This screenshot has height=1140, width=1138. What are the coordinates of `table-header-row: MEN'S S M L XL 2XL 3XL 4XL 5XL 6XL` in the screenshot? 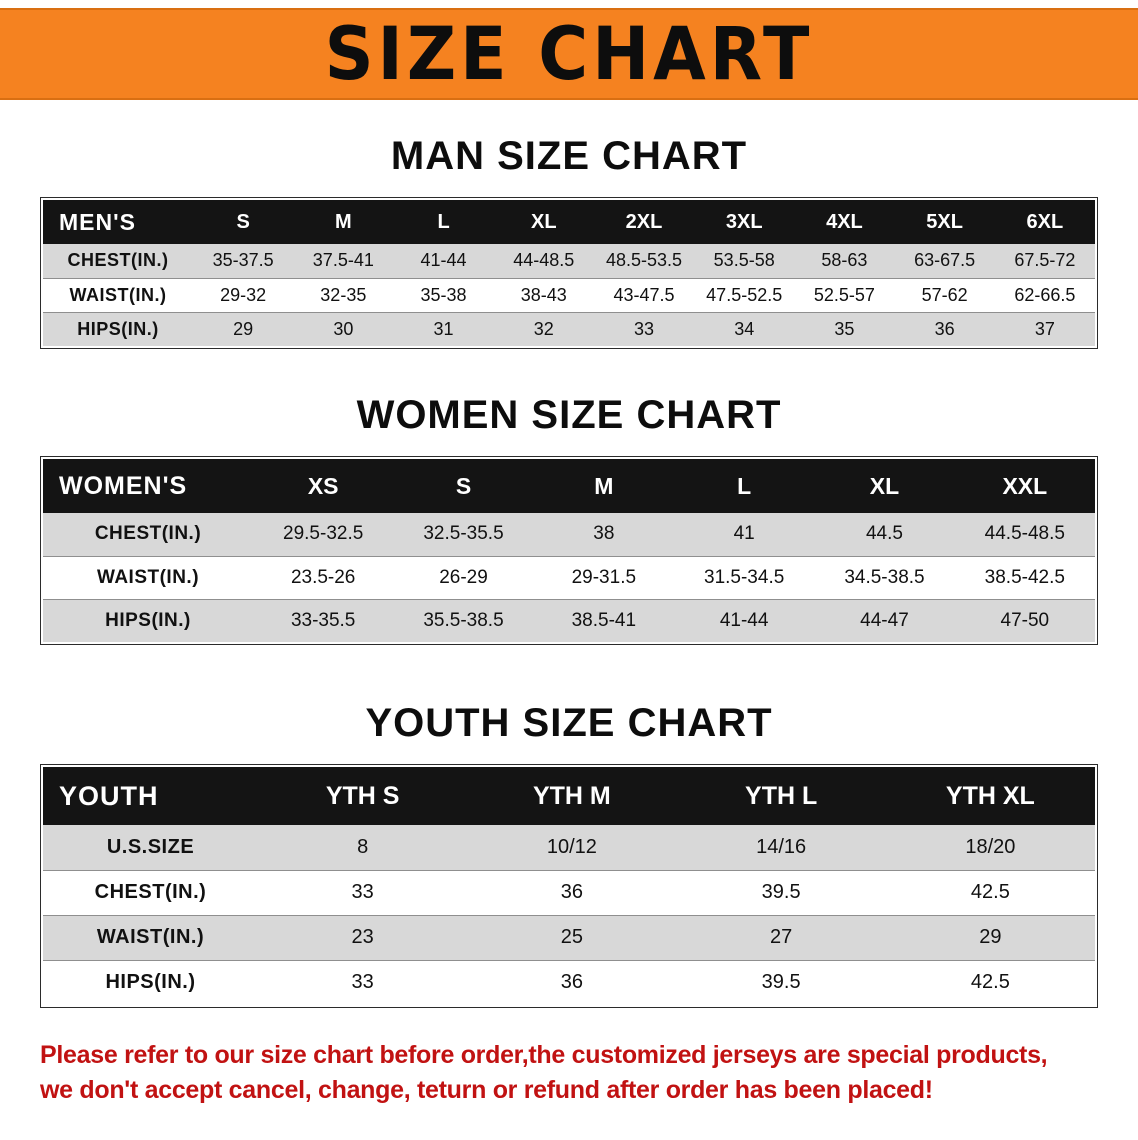 It's located at (569, 222).